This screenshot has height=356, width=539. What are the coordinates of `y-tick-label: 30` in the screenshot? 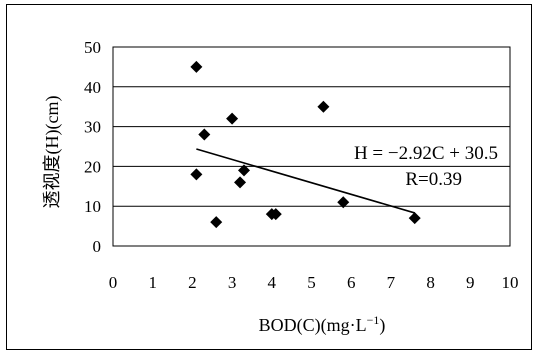 It's located at (92, 127).